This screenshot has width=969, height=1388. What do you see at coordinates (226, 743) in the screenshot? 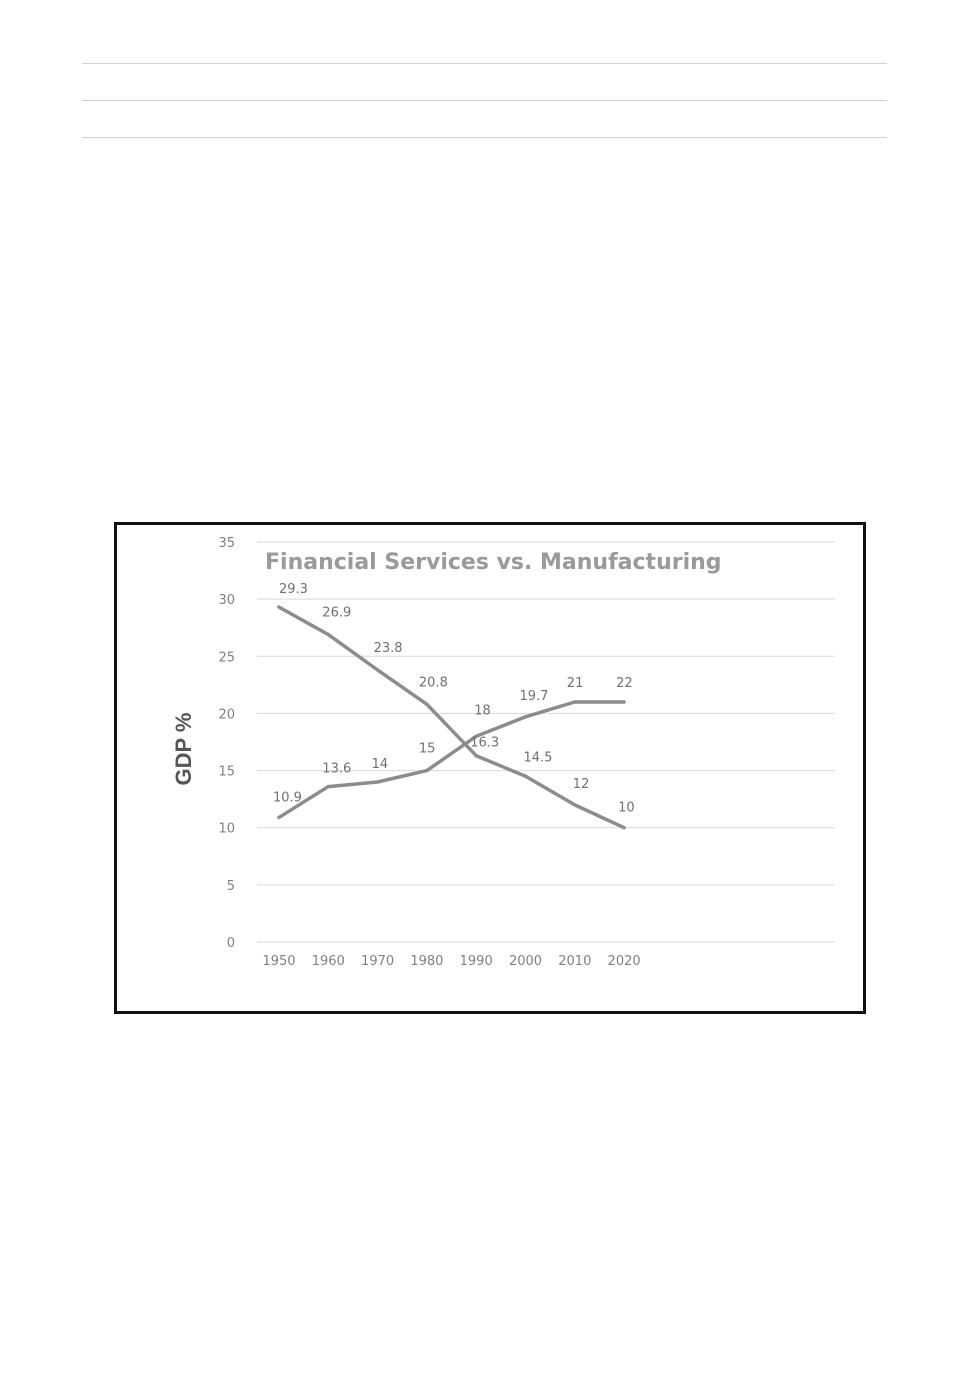
I see `y-axis-ticks: 0 5 10 15 20 25 30 35` at bounding box center [226, 743].